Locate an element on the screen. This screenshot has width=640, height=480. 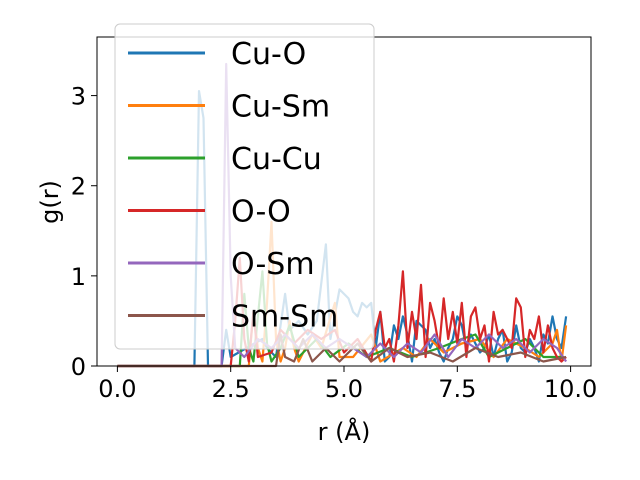
x-axis-label: r (Å) is located at coordinates (344, 431).